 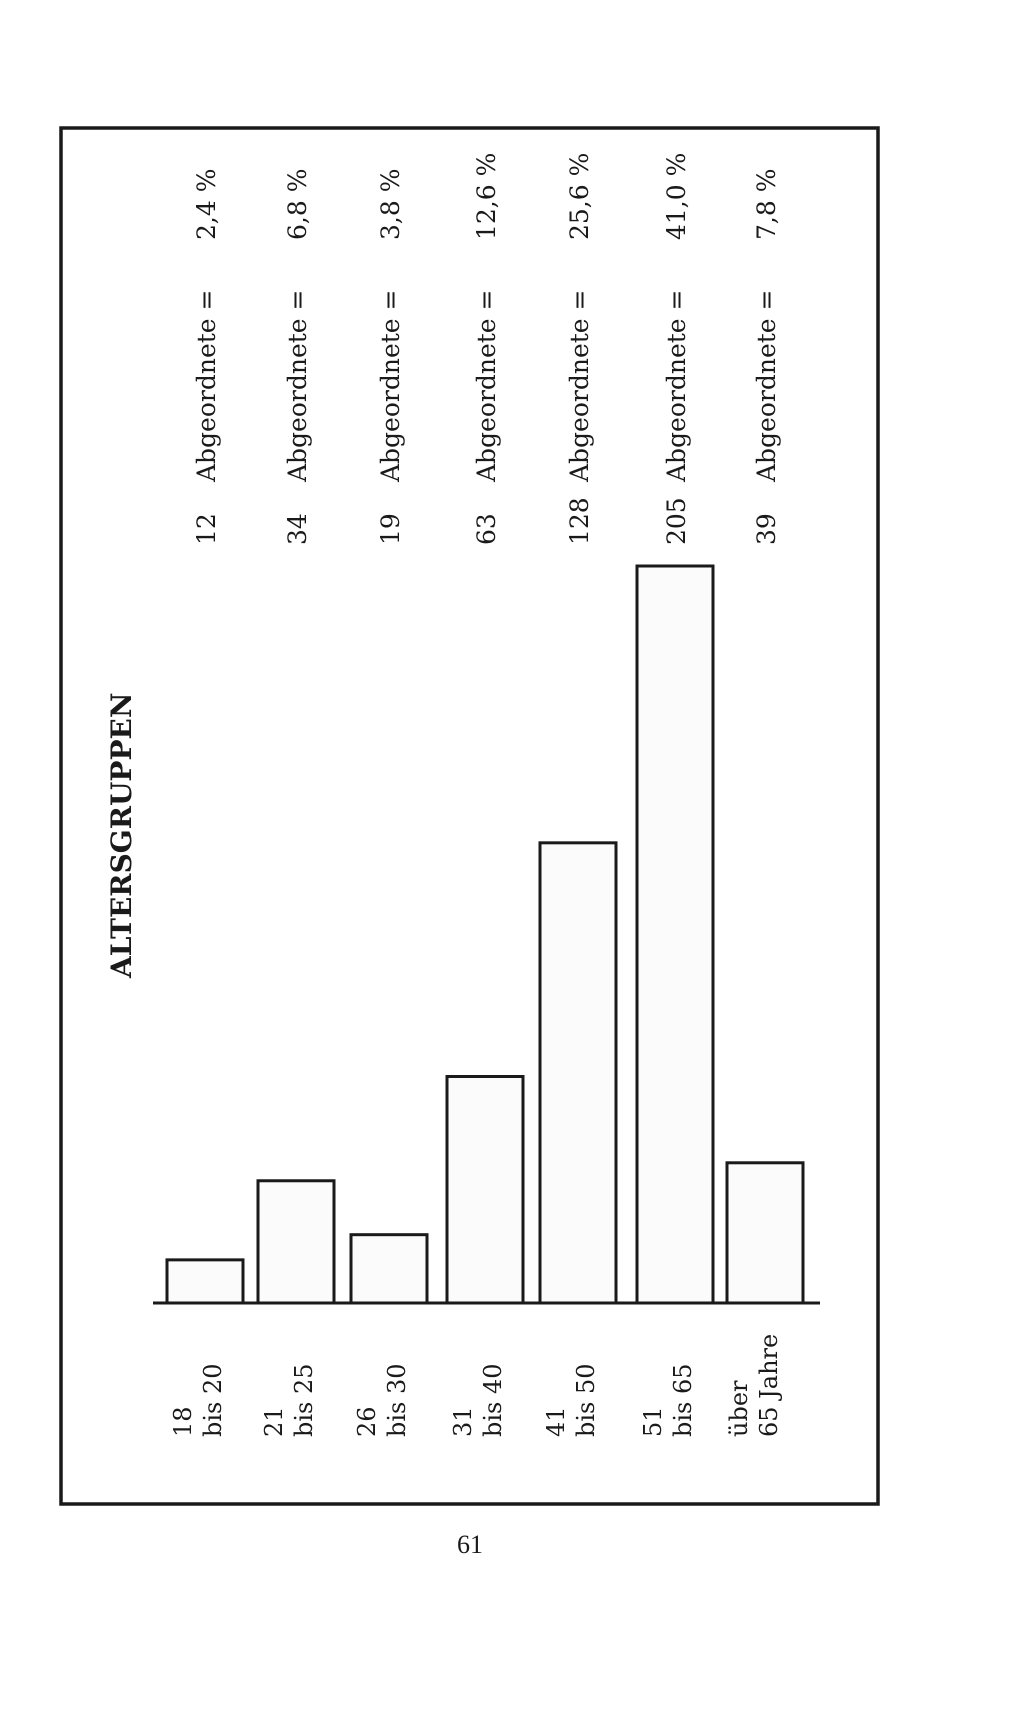 What do you see at coordinates (579, 521) in the screenshot?
I see `value-label-4: 128` at bounding box center [579, 521].